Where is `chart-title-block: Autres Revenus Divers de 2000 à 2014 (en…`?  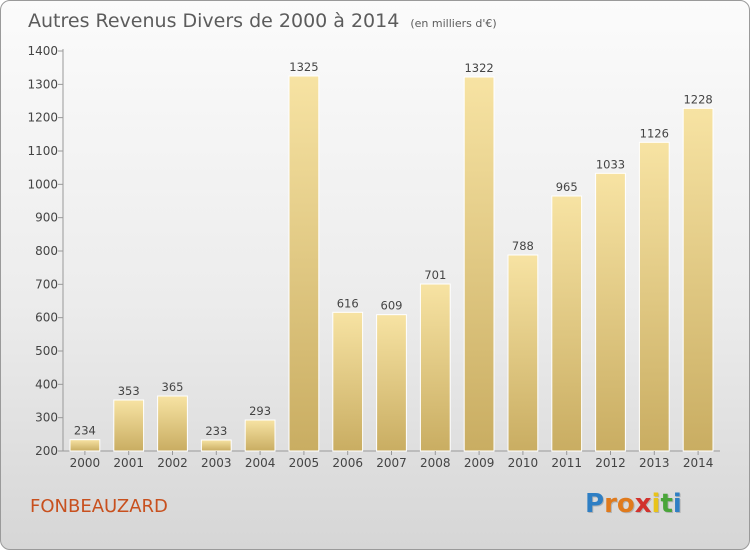
chart-title-block: Autres Revenus Divers de 2000 à 2014 (en… is located at coordinates (262, 21).